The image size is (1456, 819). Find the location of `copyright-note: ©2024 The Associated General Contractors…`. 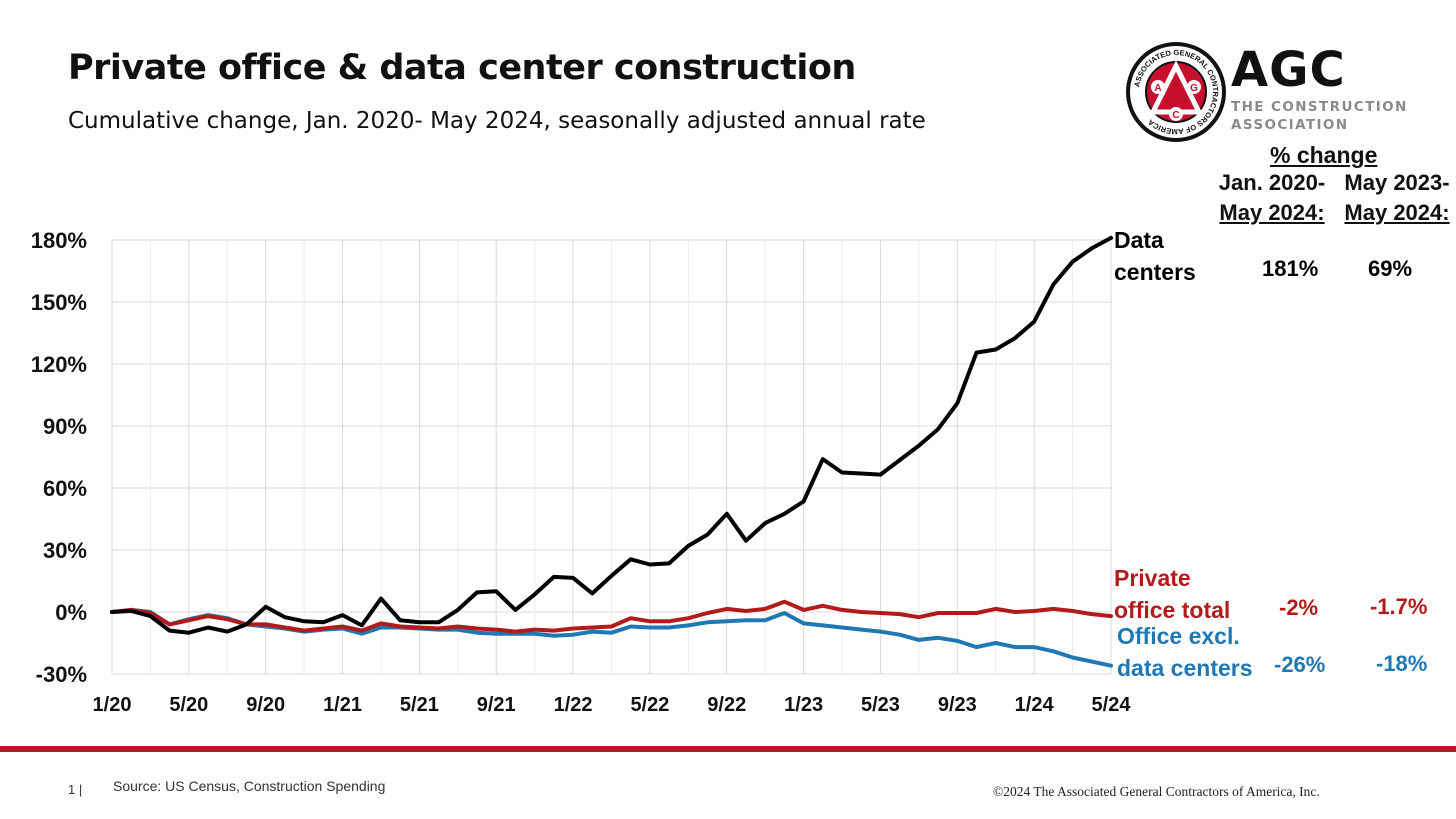

copyright-note: ©2024 The Associated General Contractors… is located at coordinates (1156, 791).